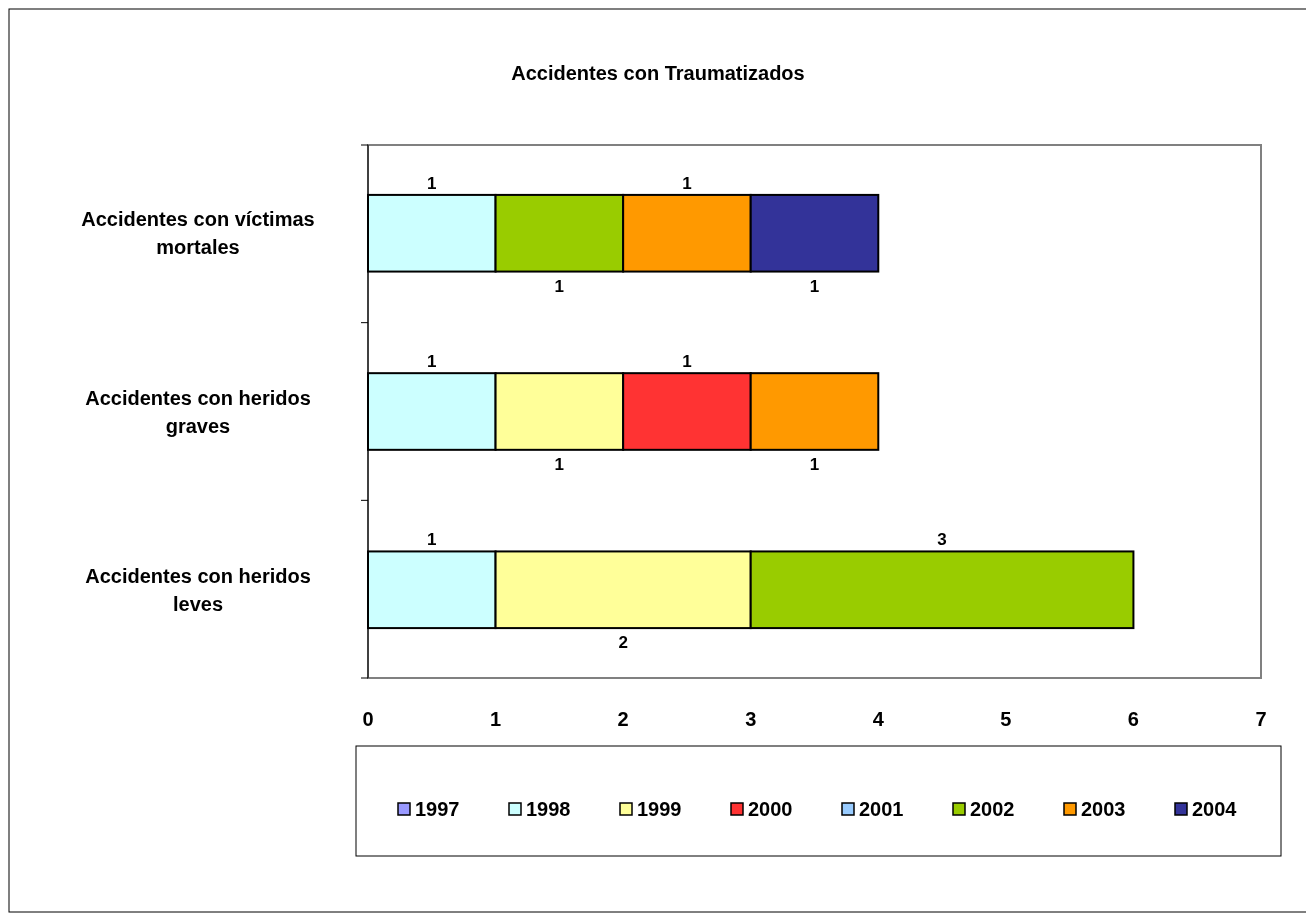 This screenshot has height=913, width=1306. Describe the element at coordinates (878, 719) in the screenshot. I see `x-tick-label: 4` at that location.